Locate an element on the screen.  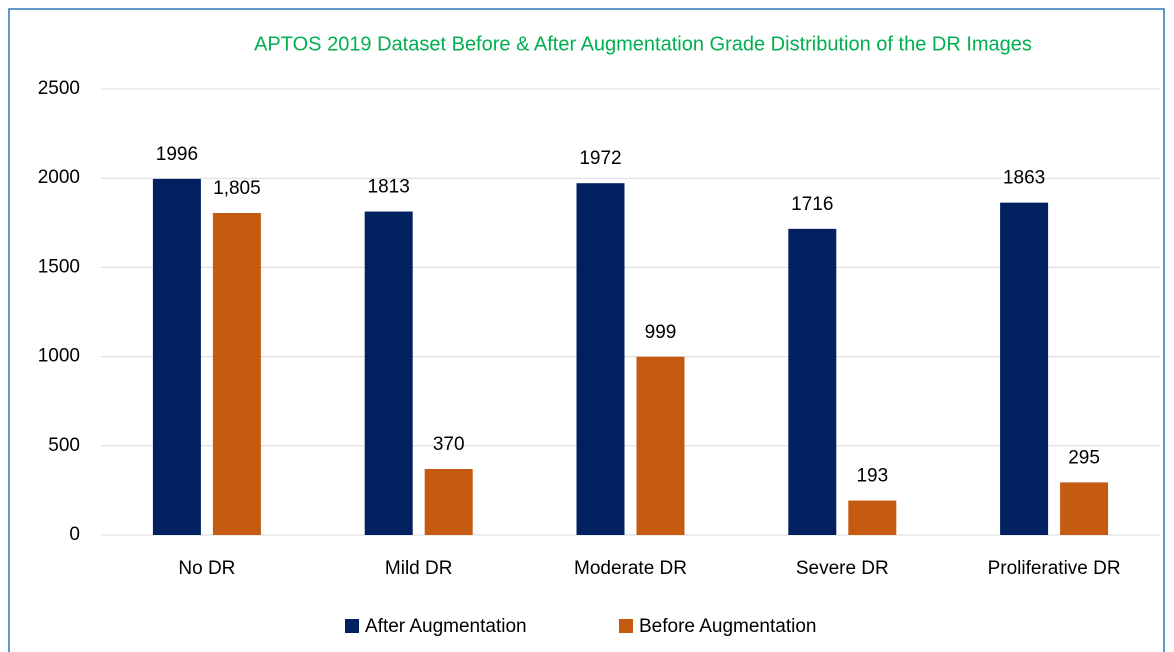
x-tick-label: Severe DR is located at coordinates (842, 568).